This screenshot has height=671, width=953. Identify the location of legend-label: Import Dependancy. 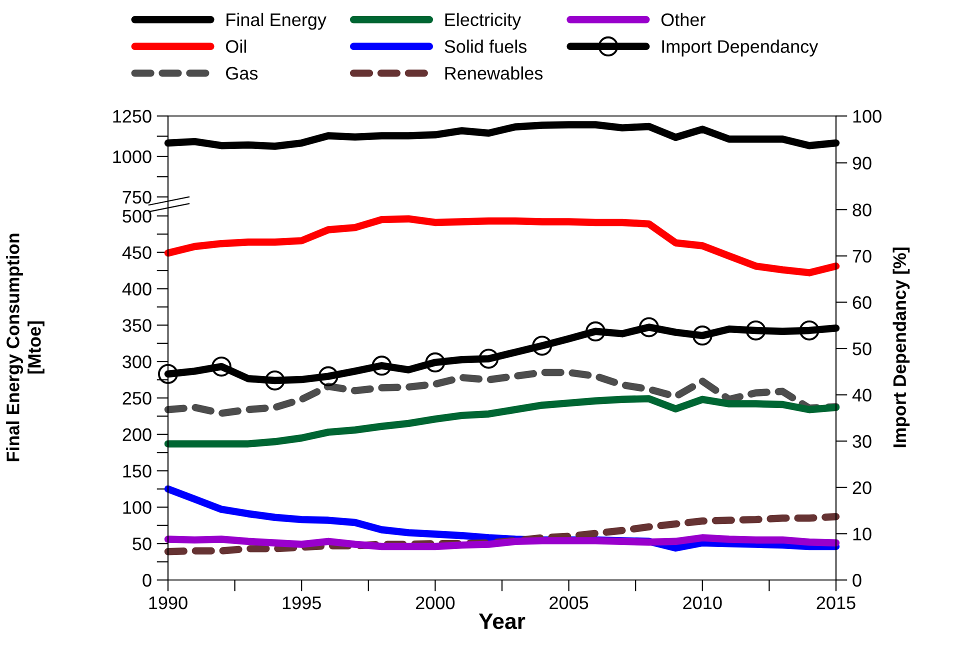
(740, 48).